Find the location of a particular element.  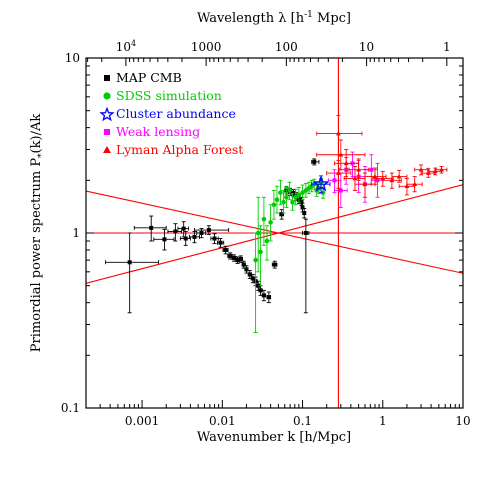

legend-marker-triangle is located at coordinates (107, 149).